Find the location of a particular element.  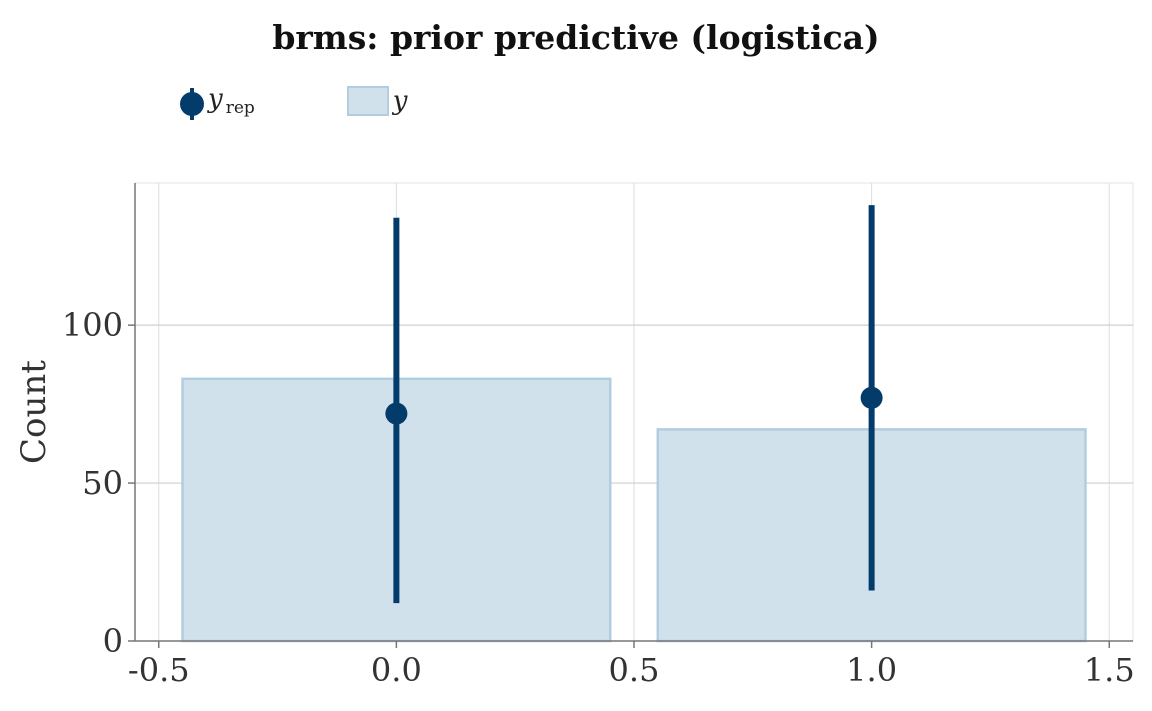

x-tick-label: 0.0 is located at coordinates (396, 670).